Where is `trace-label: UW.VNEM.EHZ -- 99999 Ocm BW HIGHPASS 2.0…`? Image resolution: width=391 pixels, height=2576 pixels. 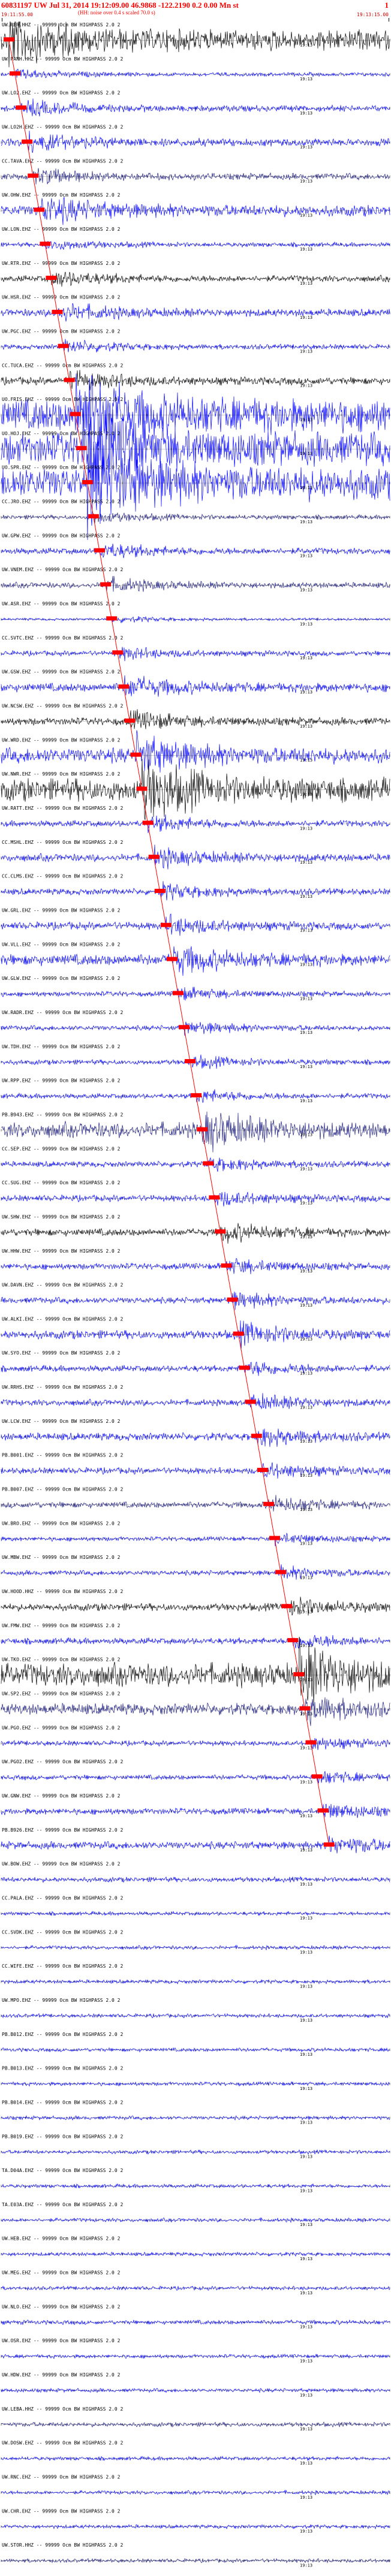
trace-label: UW.VNEM.EHZ -- 99999 Ocm BW HIGHPASS 2.0… is located at coordinates (62, 569).